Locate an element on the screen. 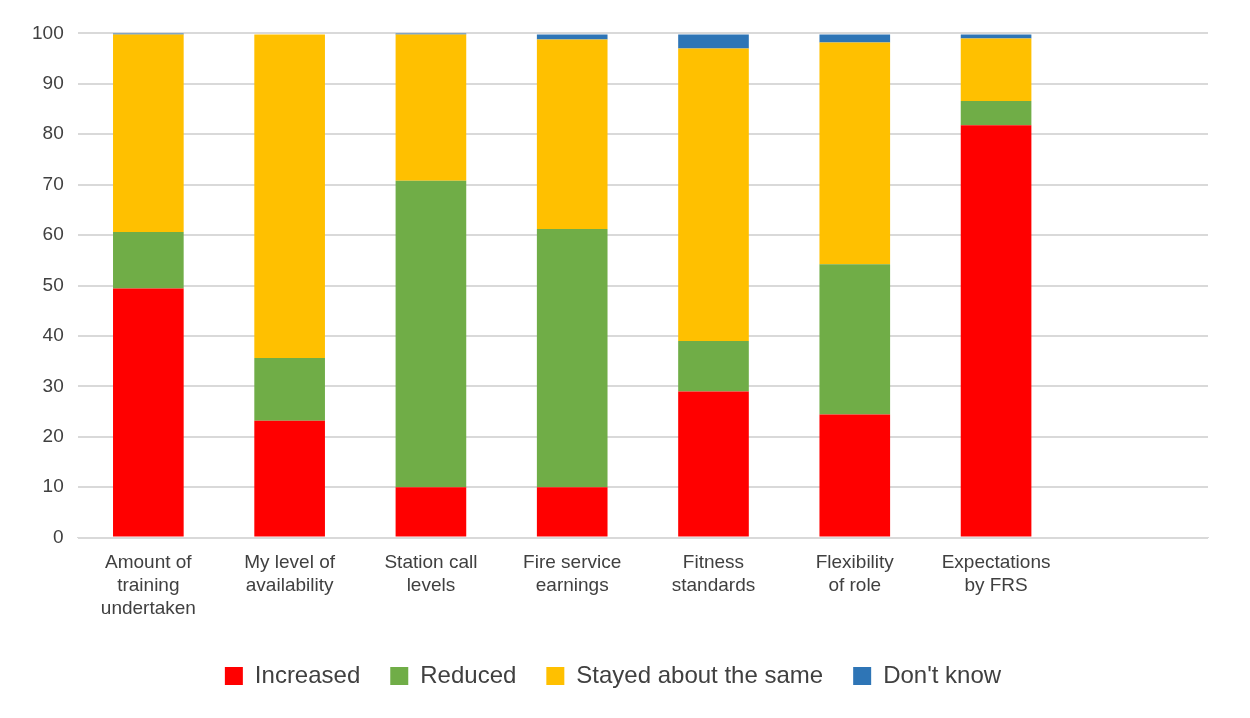 This screenshot has width=1250, height=718. y-tick-label: 0 is located at coordinates (58, 536).